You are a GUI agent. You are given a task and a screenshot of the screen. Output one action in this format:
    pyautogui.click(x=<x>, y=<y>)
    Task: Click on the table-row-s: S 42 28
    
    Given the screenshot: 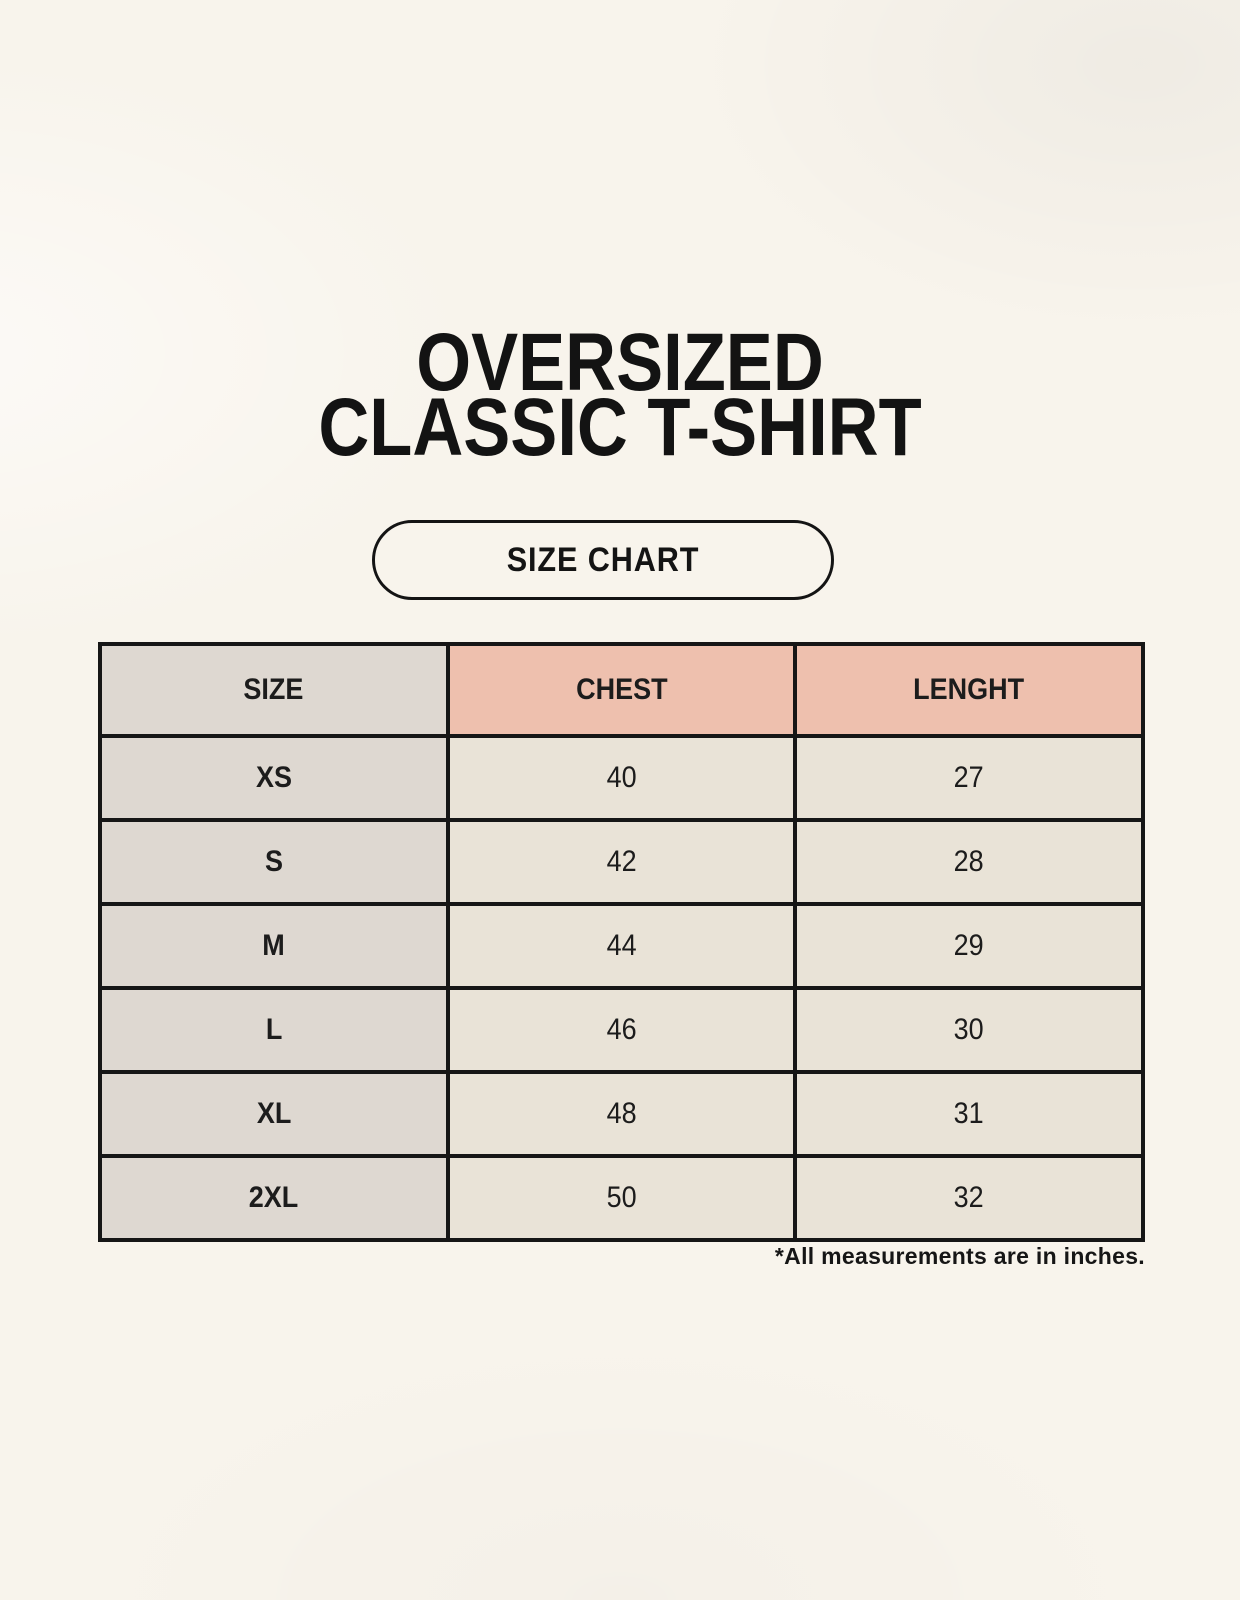 What is the action you would take?
    pyautogui.click(x=621, y=862)
    